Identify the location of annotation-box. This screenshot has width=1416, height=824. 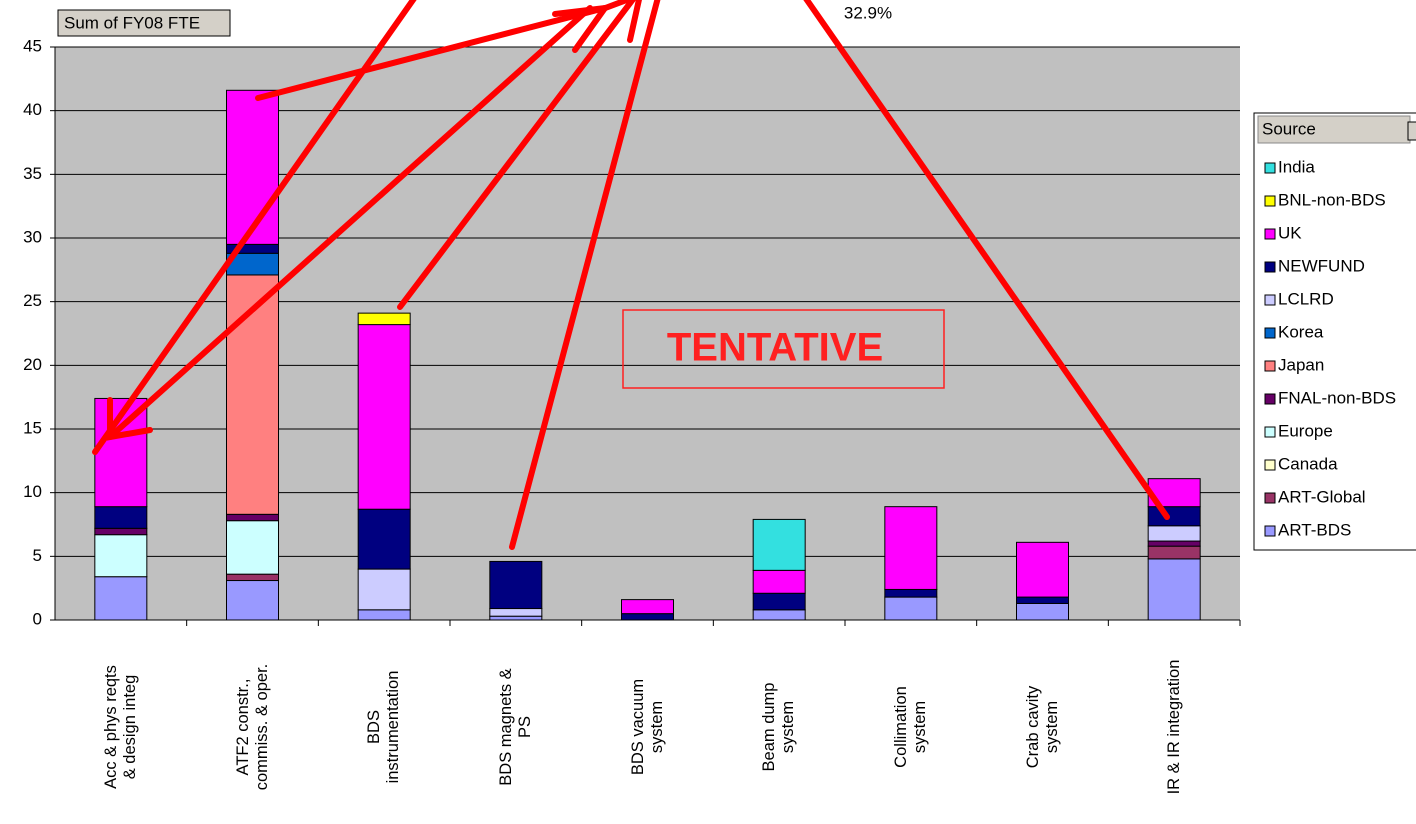
(783, 349).